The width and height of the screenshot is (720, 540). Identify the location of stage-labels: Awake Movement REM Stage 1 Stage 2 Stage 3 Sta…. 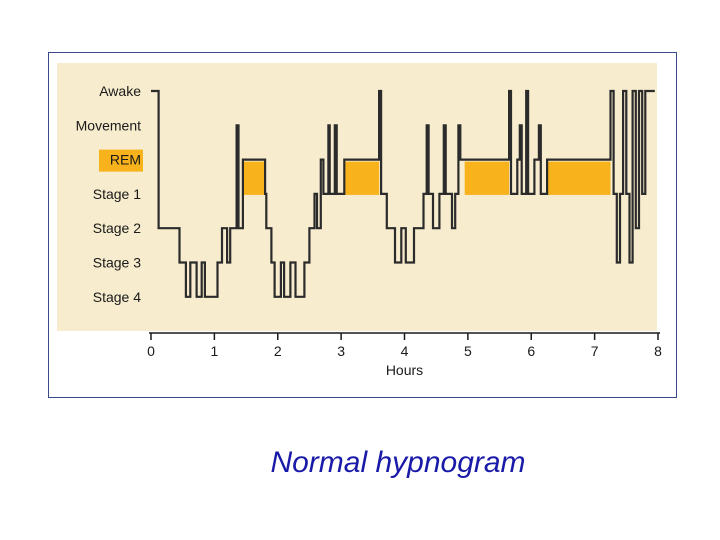
(109, 194).